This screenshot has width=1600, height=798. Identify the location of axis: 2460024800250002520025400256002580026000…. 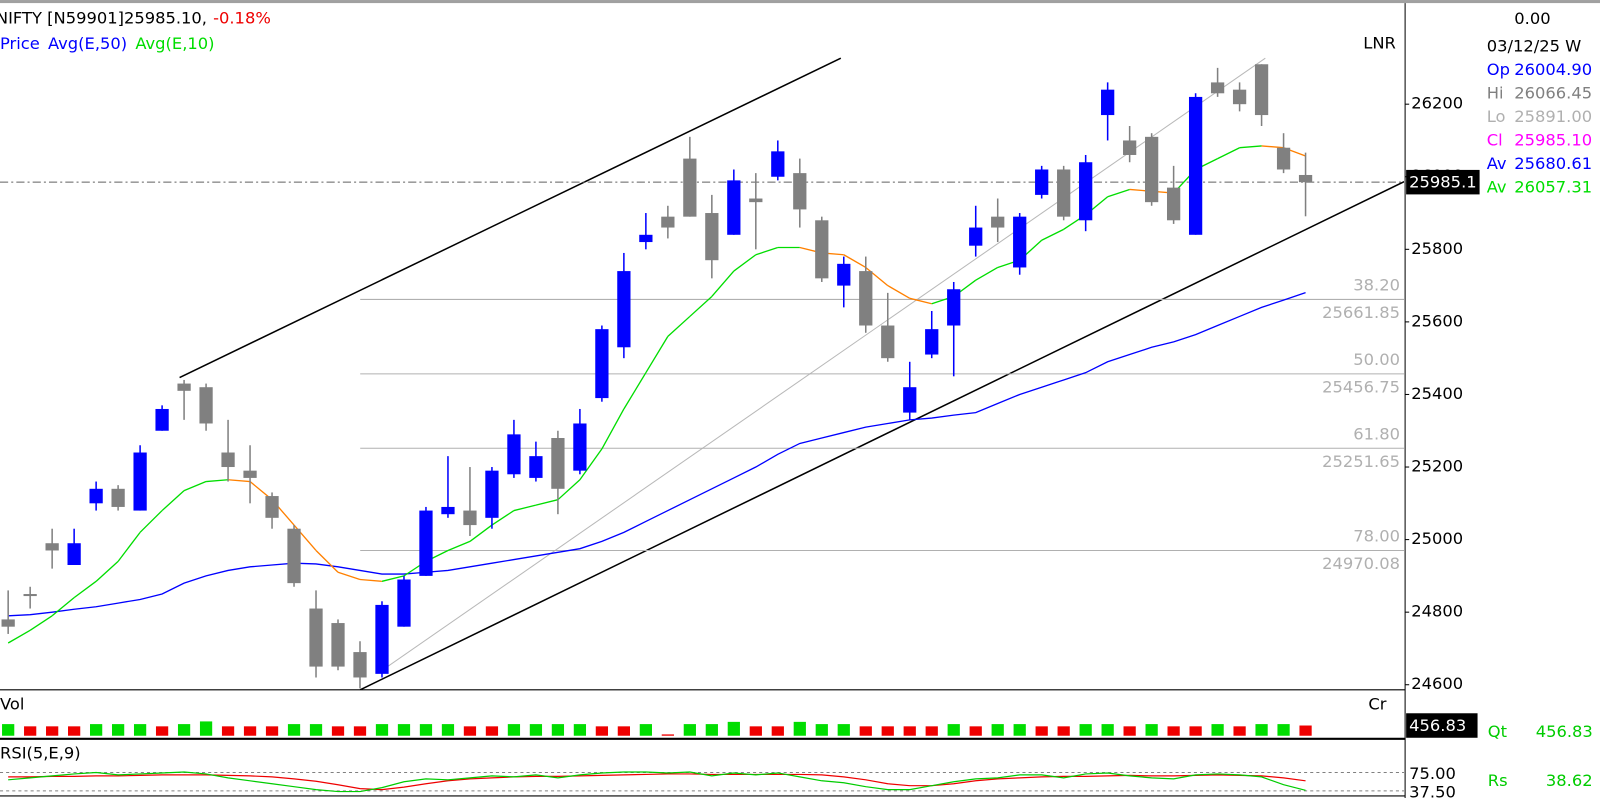
(1442, 446).